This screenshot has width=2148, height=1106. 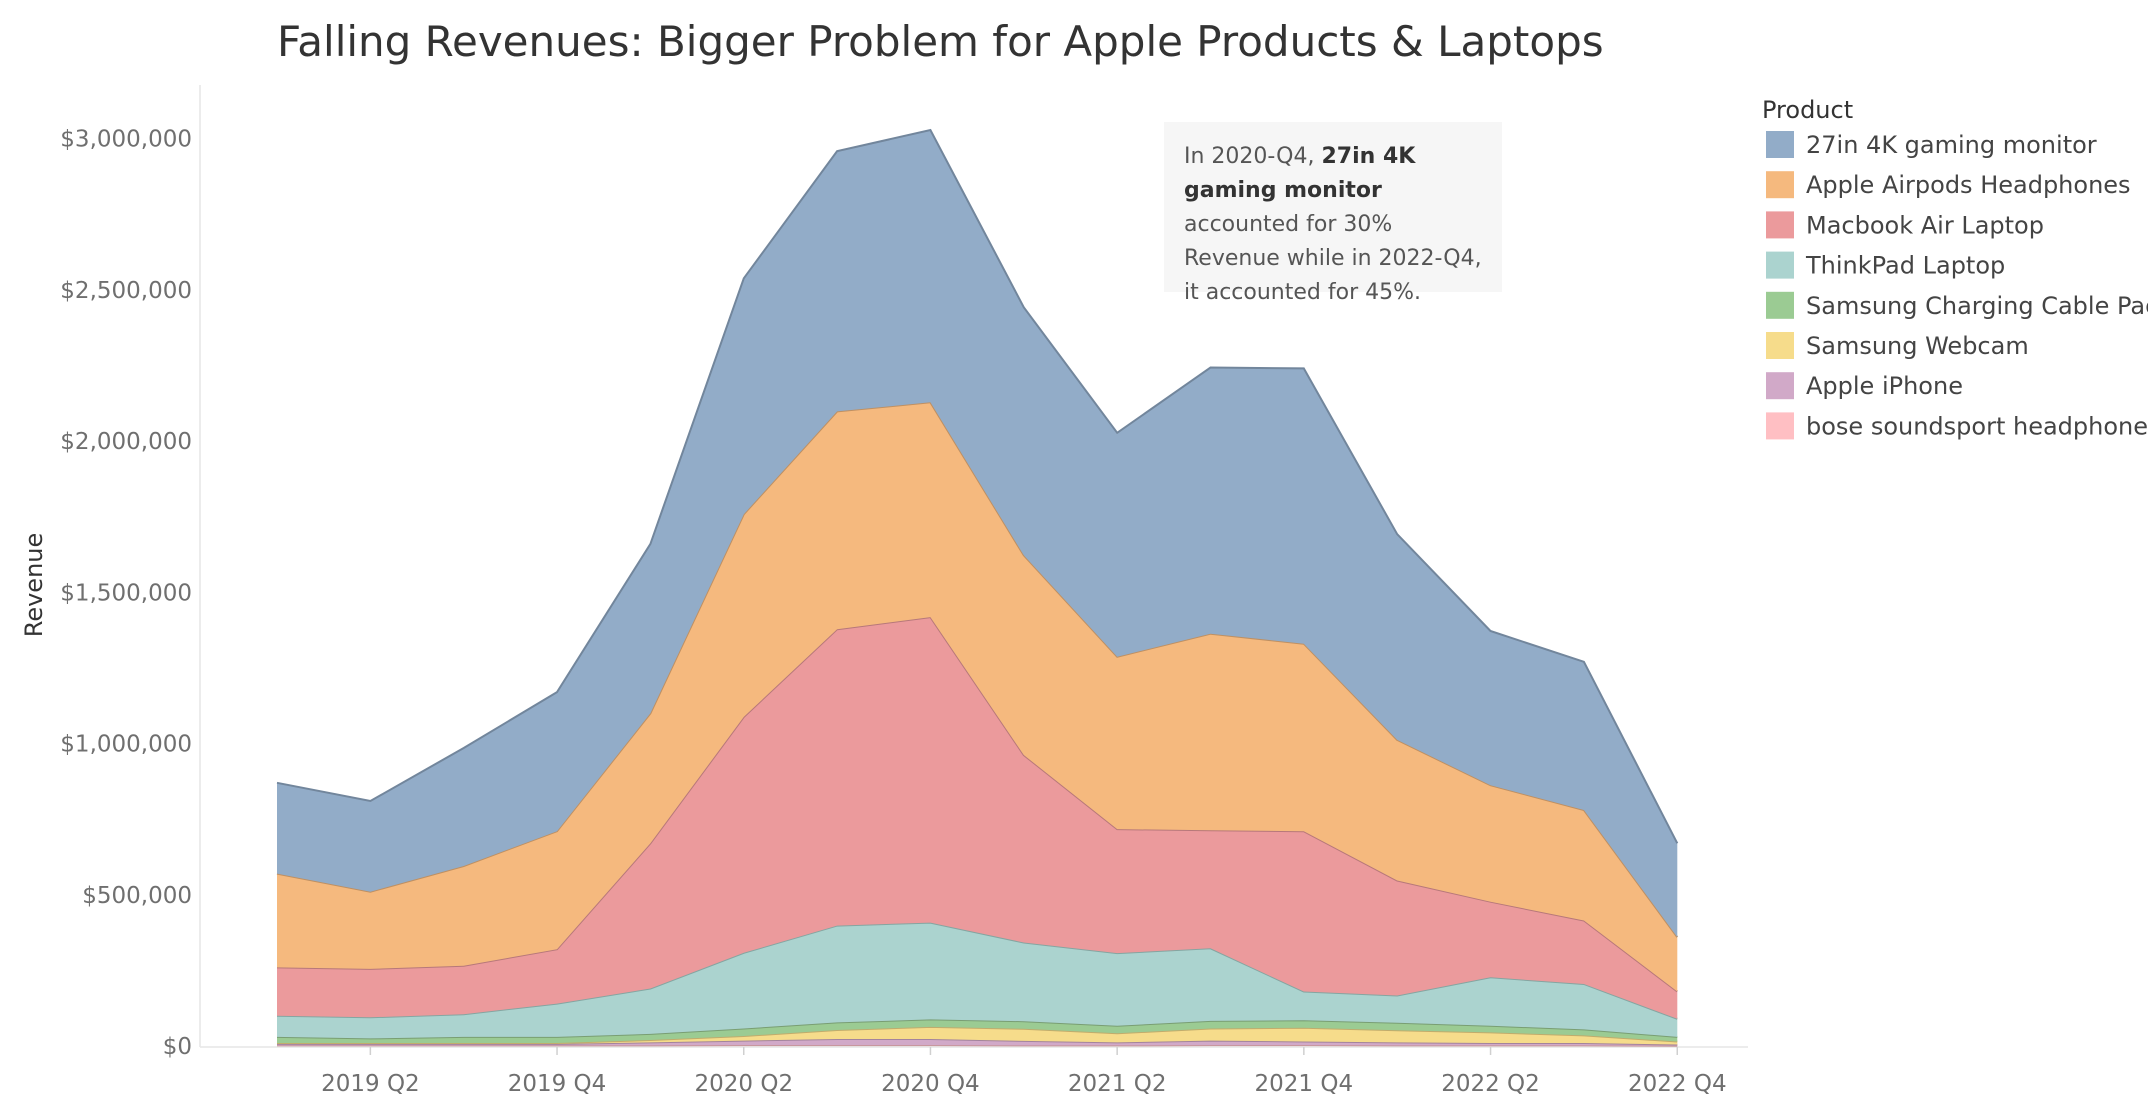 What do you see at coordinates (1490, 1084) in the screenshot?
I see `x-tick-label: 2022 Q2` at bounding box center [1490, 1084].